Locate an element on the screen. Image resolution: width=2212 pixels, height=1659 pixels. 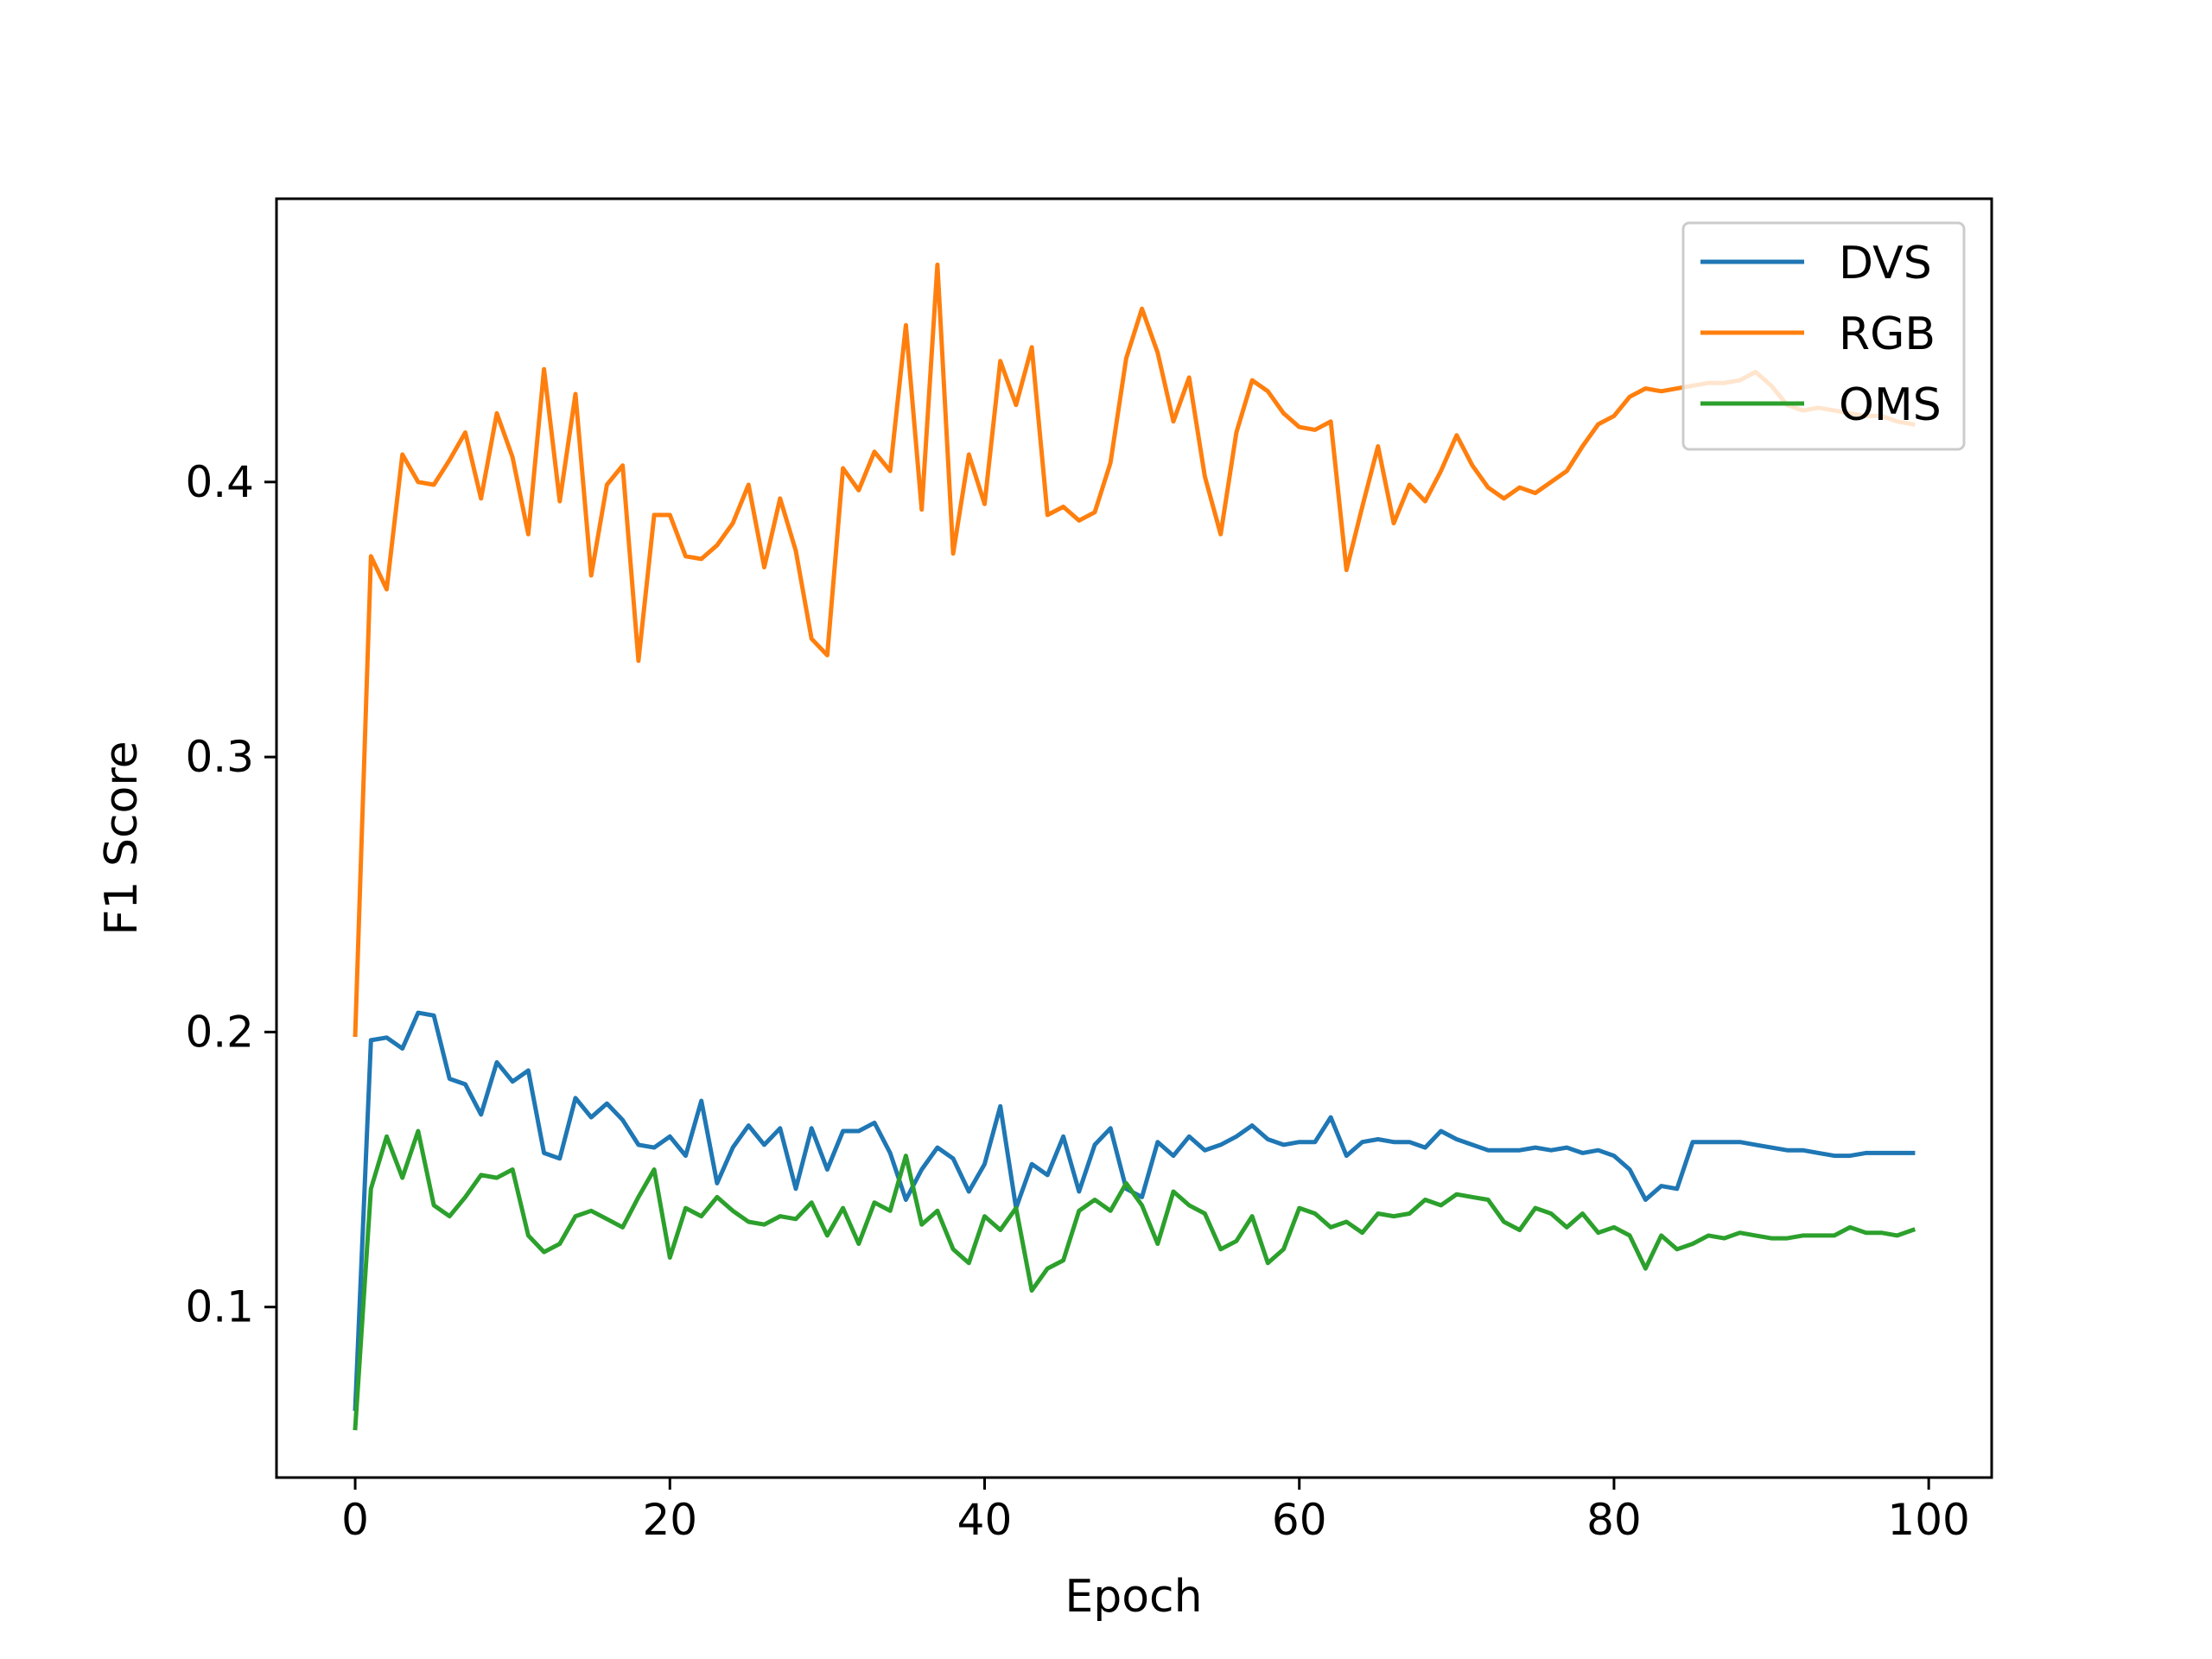
series-line-oms is located at coordinates (1134, 1279).